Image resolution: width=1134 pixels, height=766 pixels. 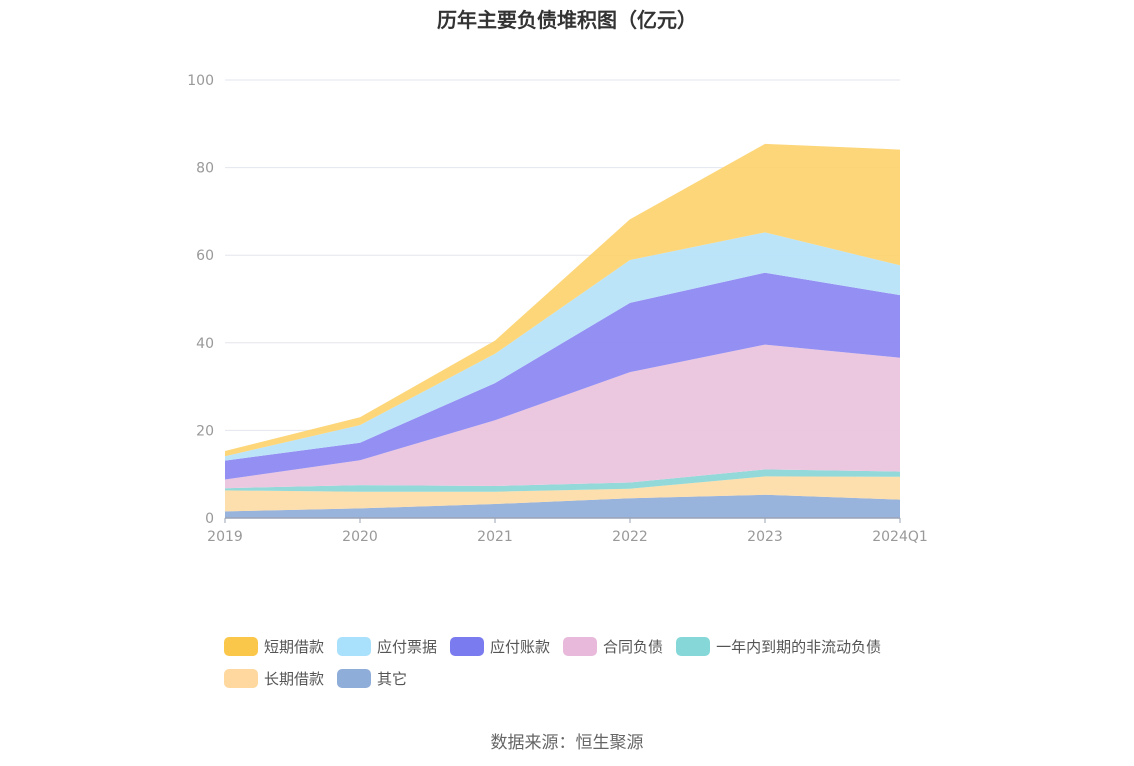 I want to click on x-tick-label: 2023, so click(x=765, y=537).